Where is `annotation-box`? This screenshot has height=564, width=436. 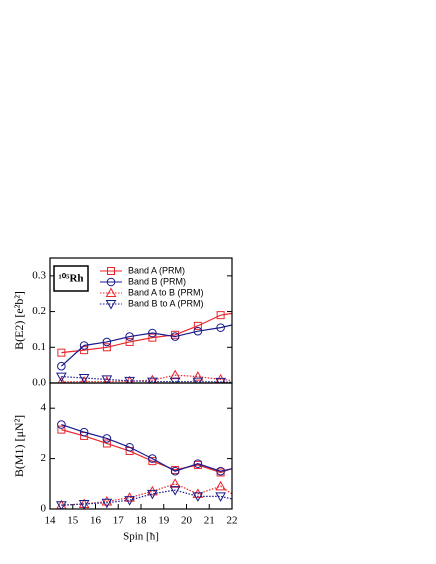
annotation-box is located at coordinates (71, 278).